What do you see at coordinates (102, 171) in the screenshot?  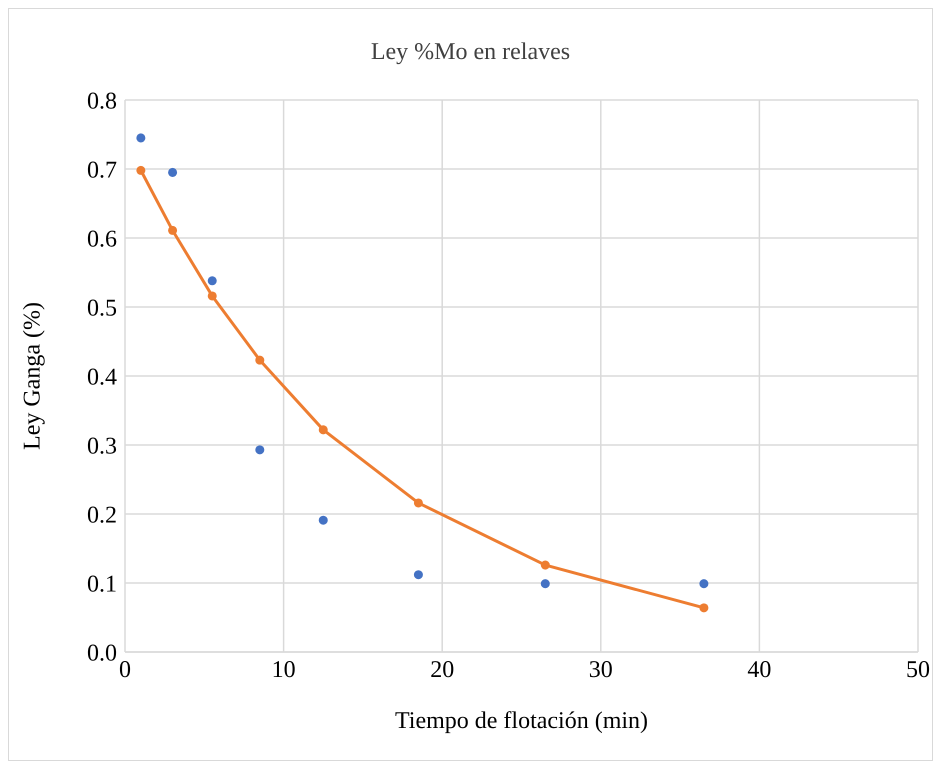 I see `y-tick-label: 0.7` at bounding box center [102, 171].